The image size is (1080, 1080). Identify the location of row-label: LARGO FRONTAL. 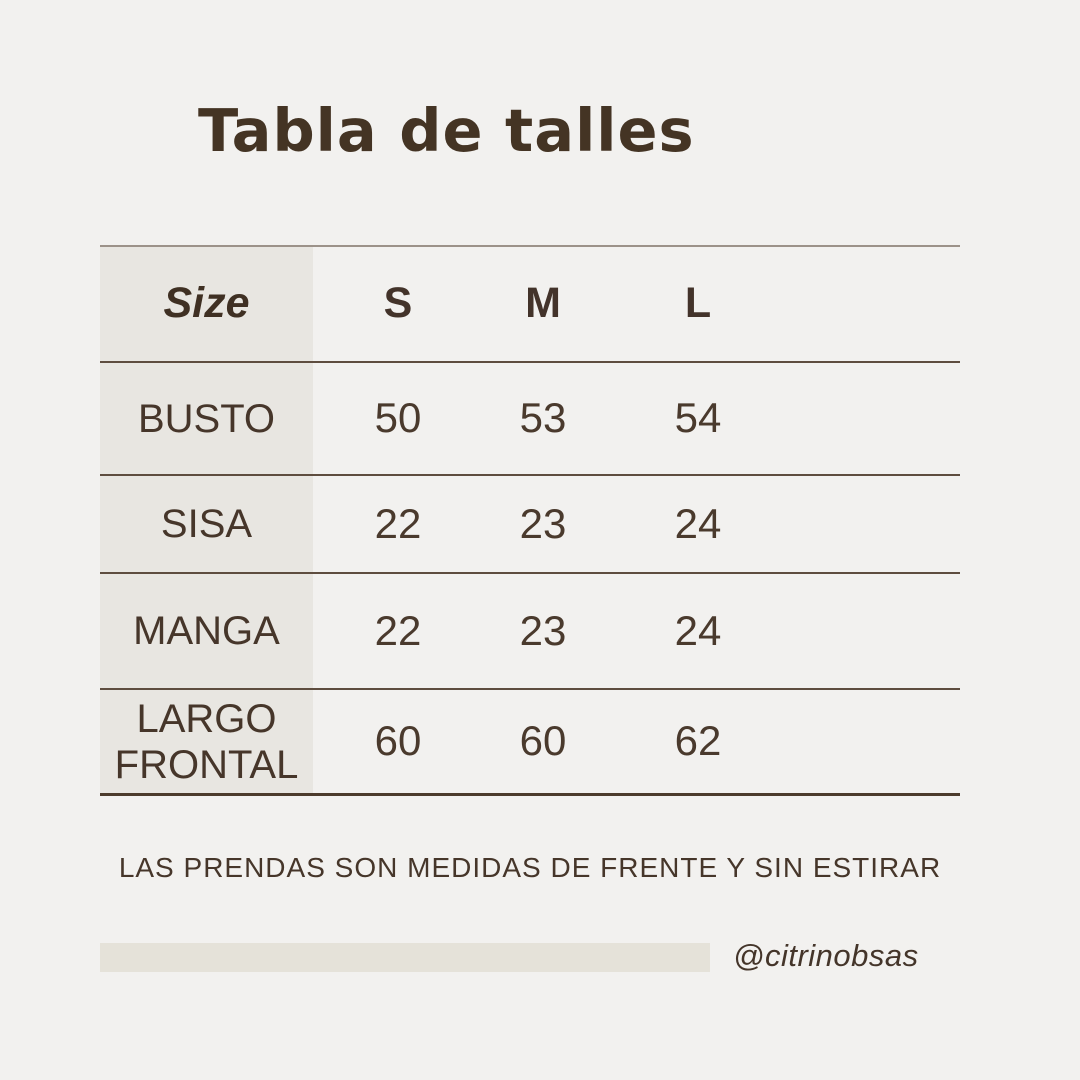
(206, 741).